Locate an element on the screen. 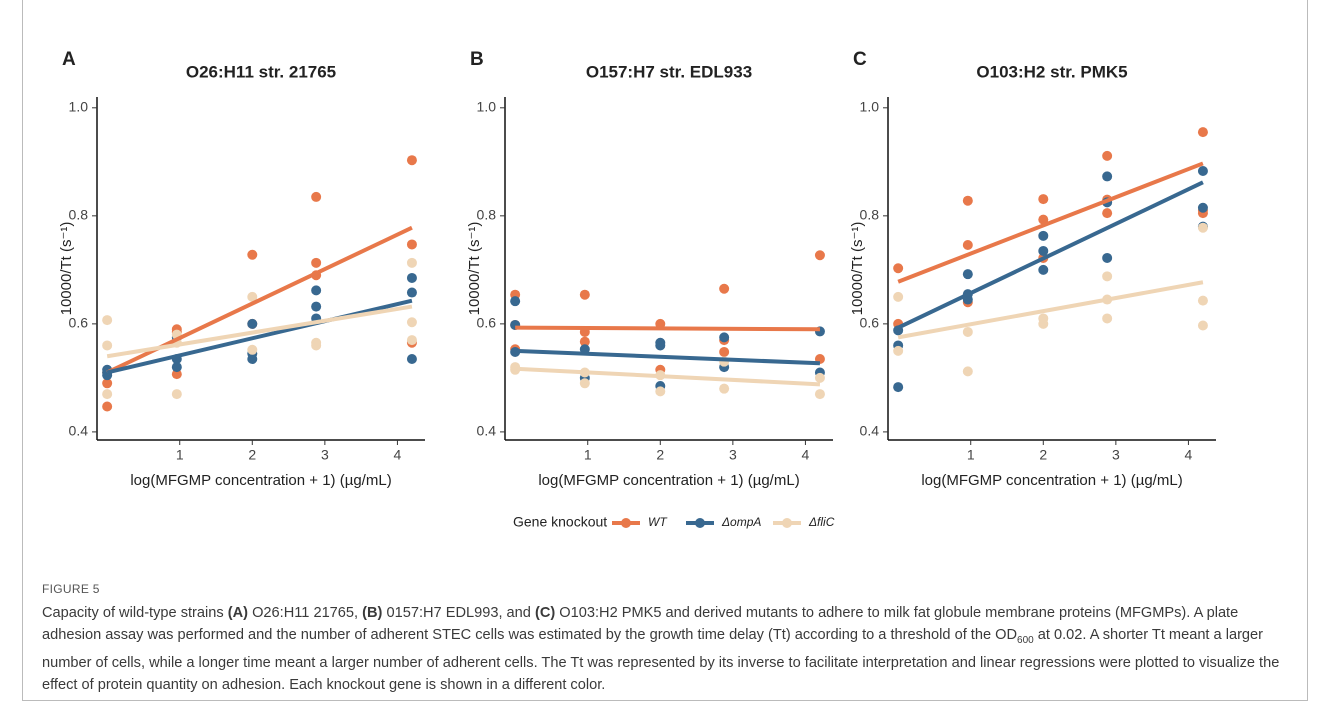 This screenshot has width=1330, height=718. x-tick-label: 4 is located at coordinates (806, 455).